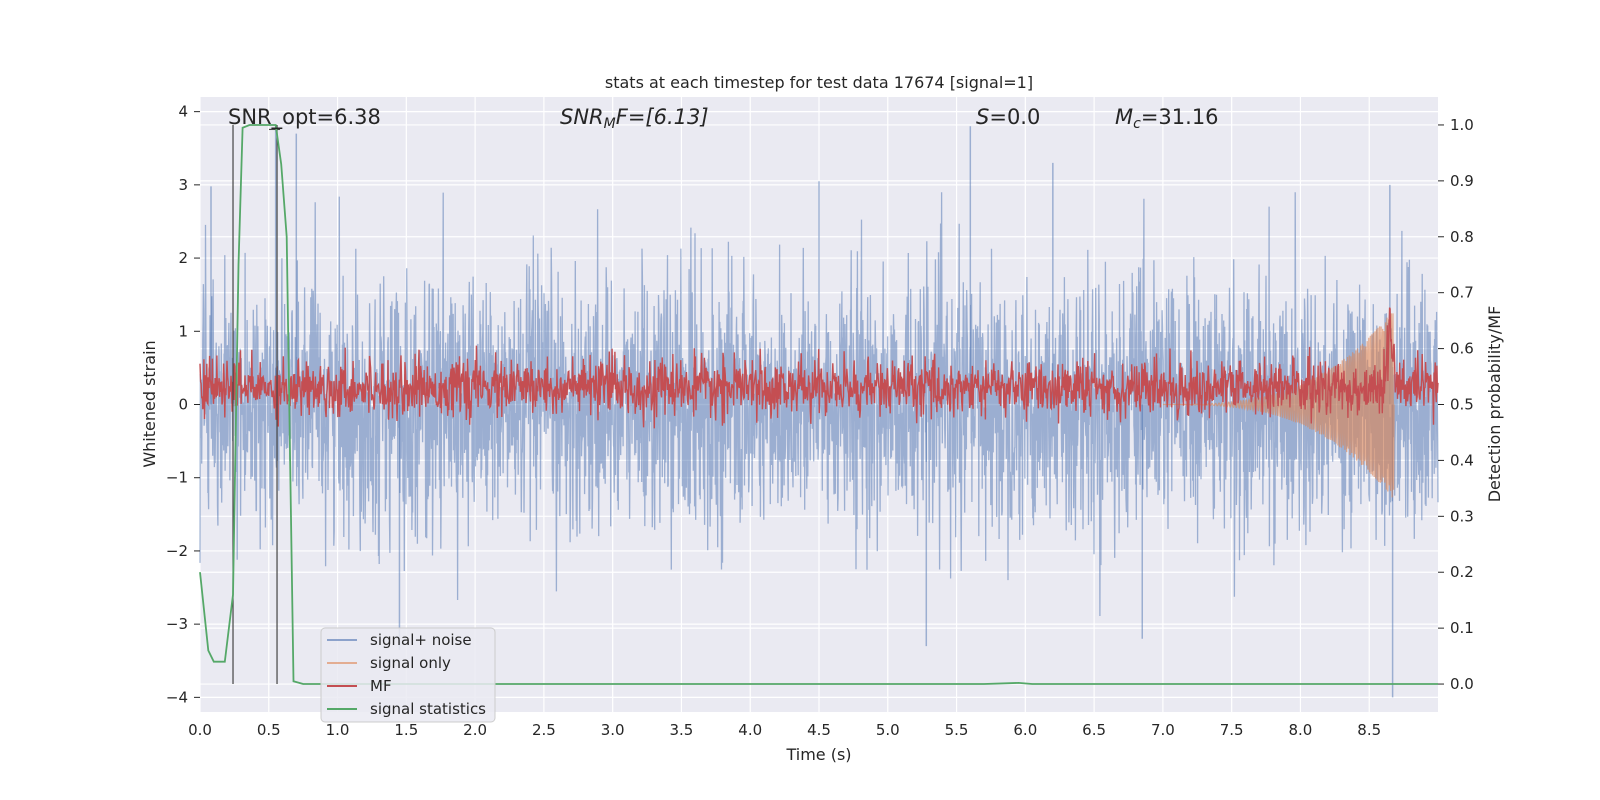  I want to click on x-tick-label-3: 1.5, so click(406, 730).